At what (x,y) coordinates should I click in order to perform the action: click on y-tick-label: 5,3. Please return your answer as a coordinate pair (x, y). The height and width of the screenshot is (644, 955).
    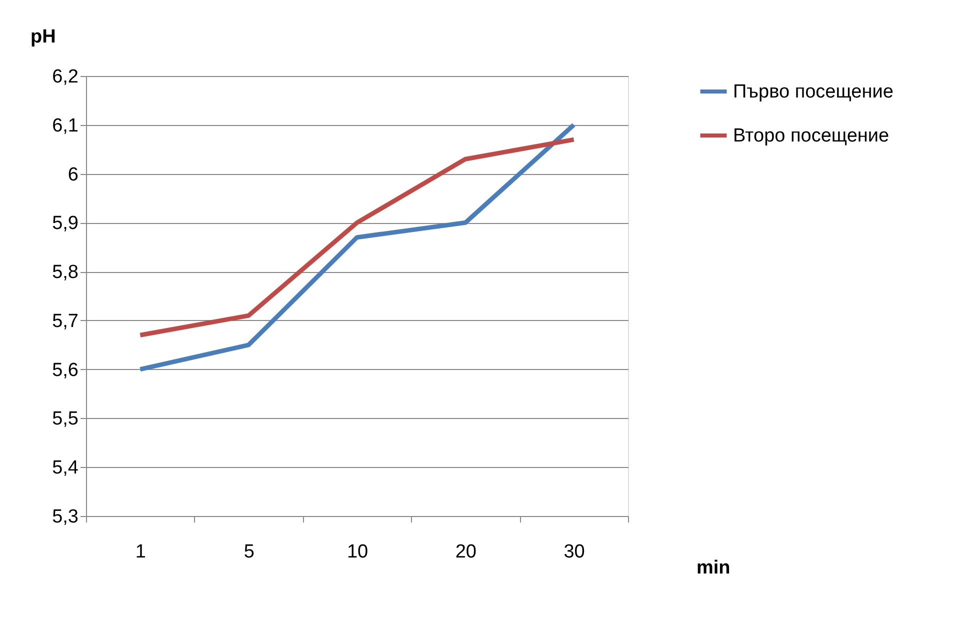
    Looking at the image, I should click on (65, 517).